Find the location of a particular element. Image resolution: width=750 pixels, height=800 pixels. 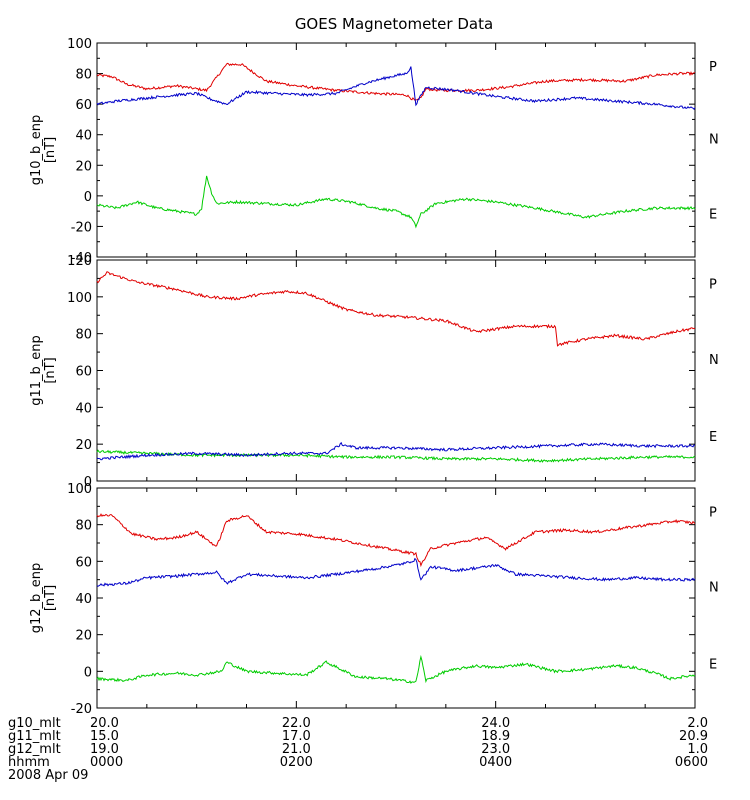

x-tick-label: 2.0 is located at coordinates (697, 723).